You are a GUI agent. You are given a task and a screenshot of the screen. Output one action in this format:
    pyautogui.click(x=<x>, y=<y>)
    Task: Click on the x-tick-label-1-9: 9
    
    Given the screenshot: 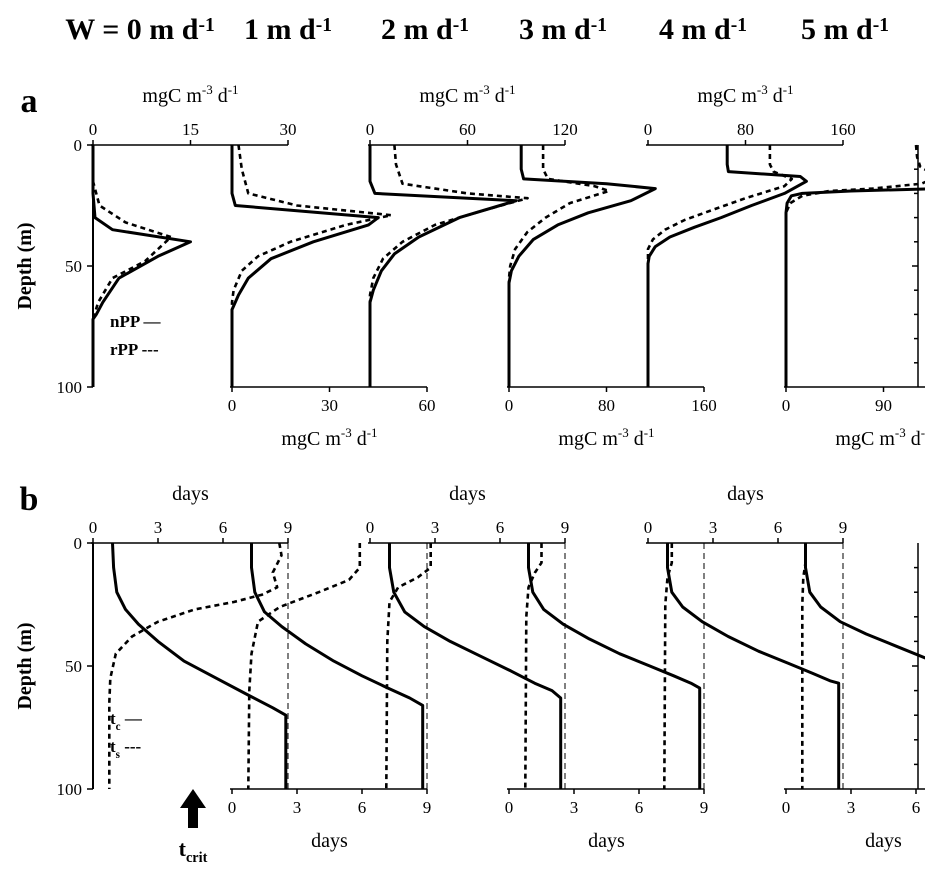 What is the action you would take?
    pyautogui.click(x=427, y=807)
    